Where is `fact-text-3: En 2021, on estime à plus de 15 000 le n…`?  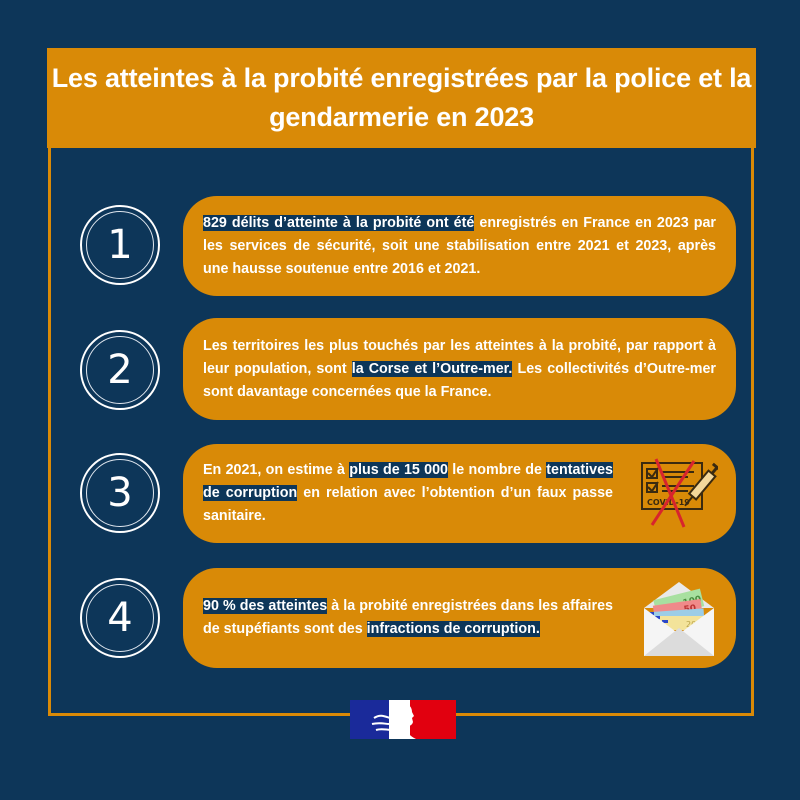 fact-text-3: En 2021, on estime à plus de 15 000 le n… is located at coordinates (408, 493).